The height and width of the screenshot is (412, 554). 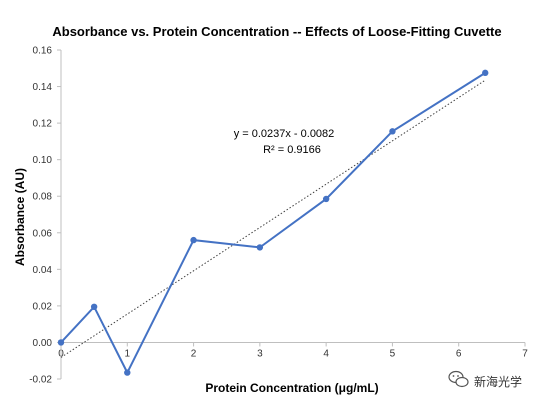 What do you see at coordinates (525, 353) in the screenshot?
I see `x-tick-label: 7` at bounding box center [525, 353].